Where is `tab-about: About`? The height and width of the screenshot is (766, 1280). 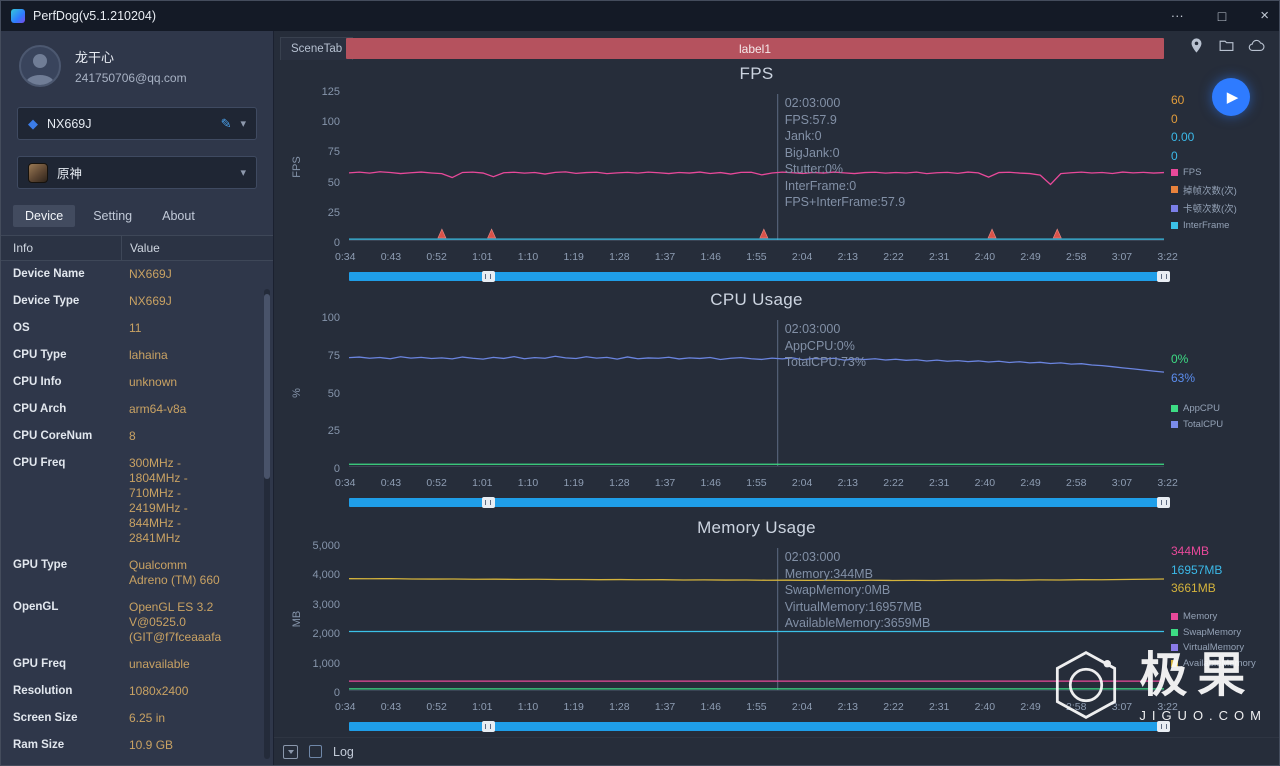
tab-about: About is located at coordinates (178, 216).